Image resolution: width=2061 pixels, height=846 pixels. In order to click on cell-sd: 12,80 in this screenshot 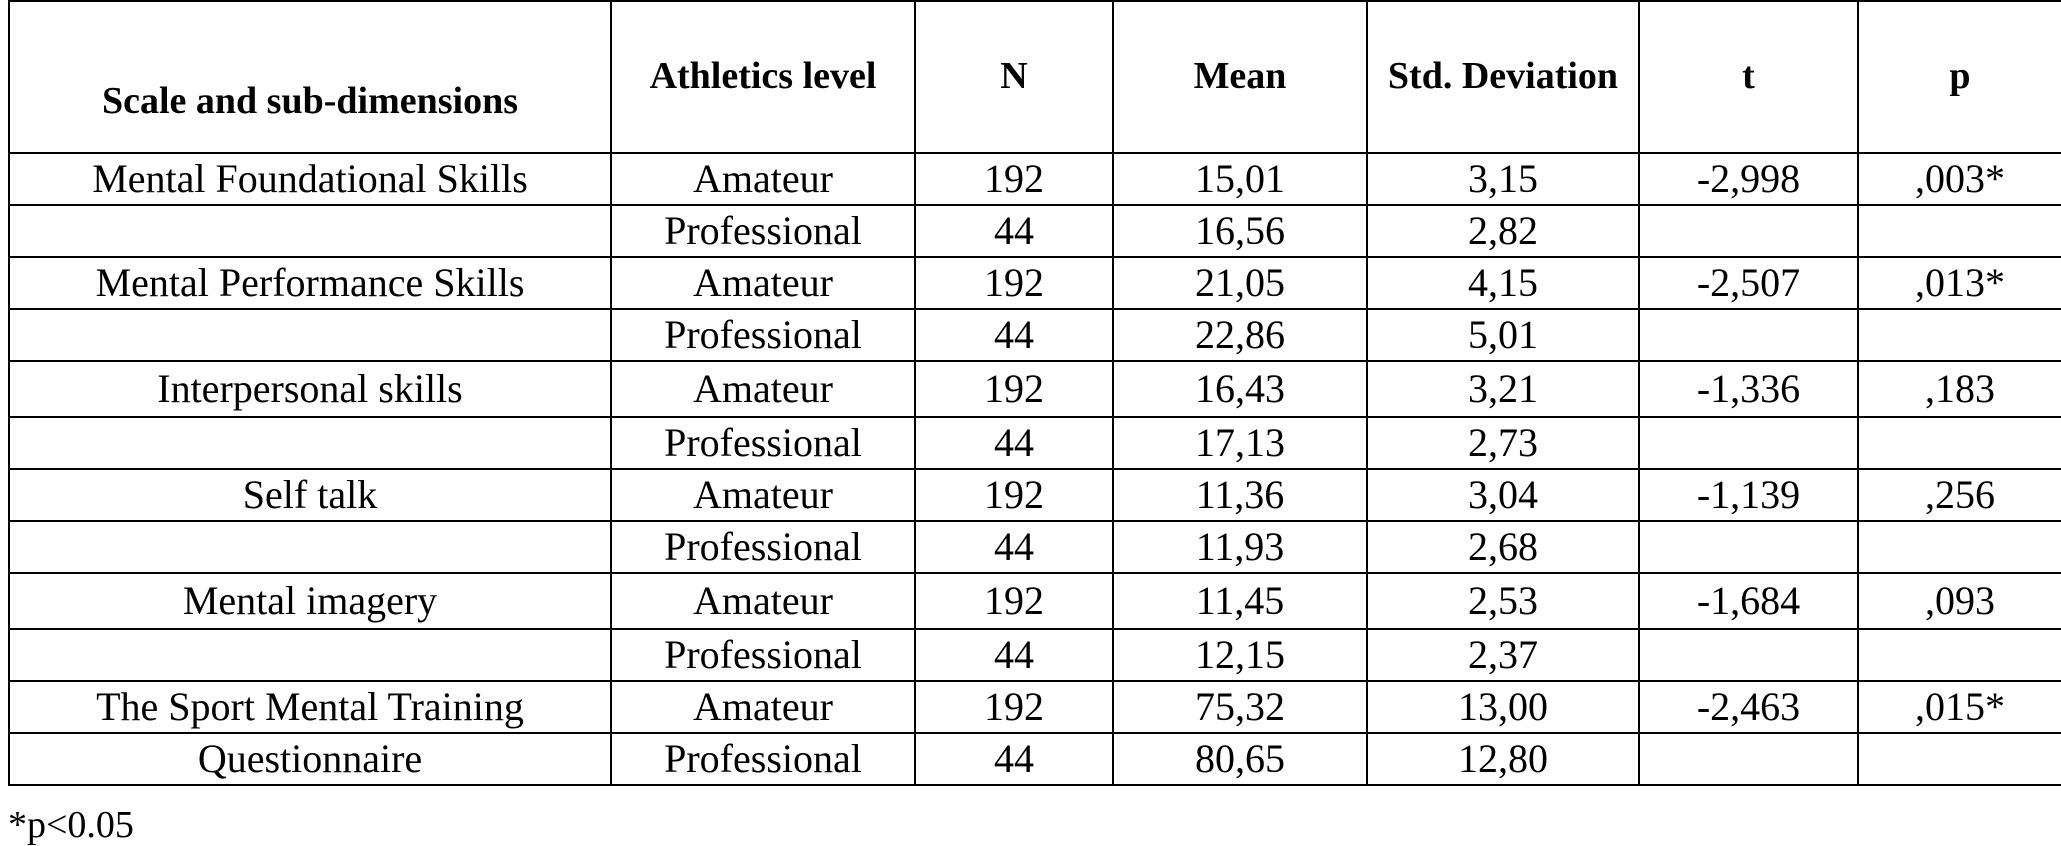, I will do `click(1503, 759)`.